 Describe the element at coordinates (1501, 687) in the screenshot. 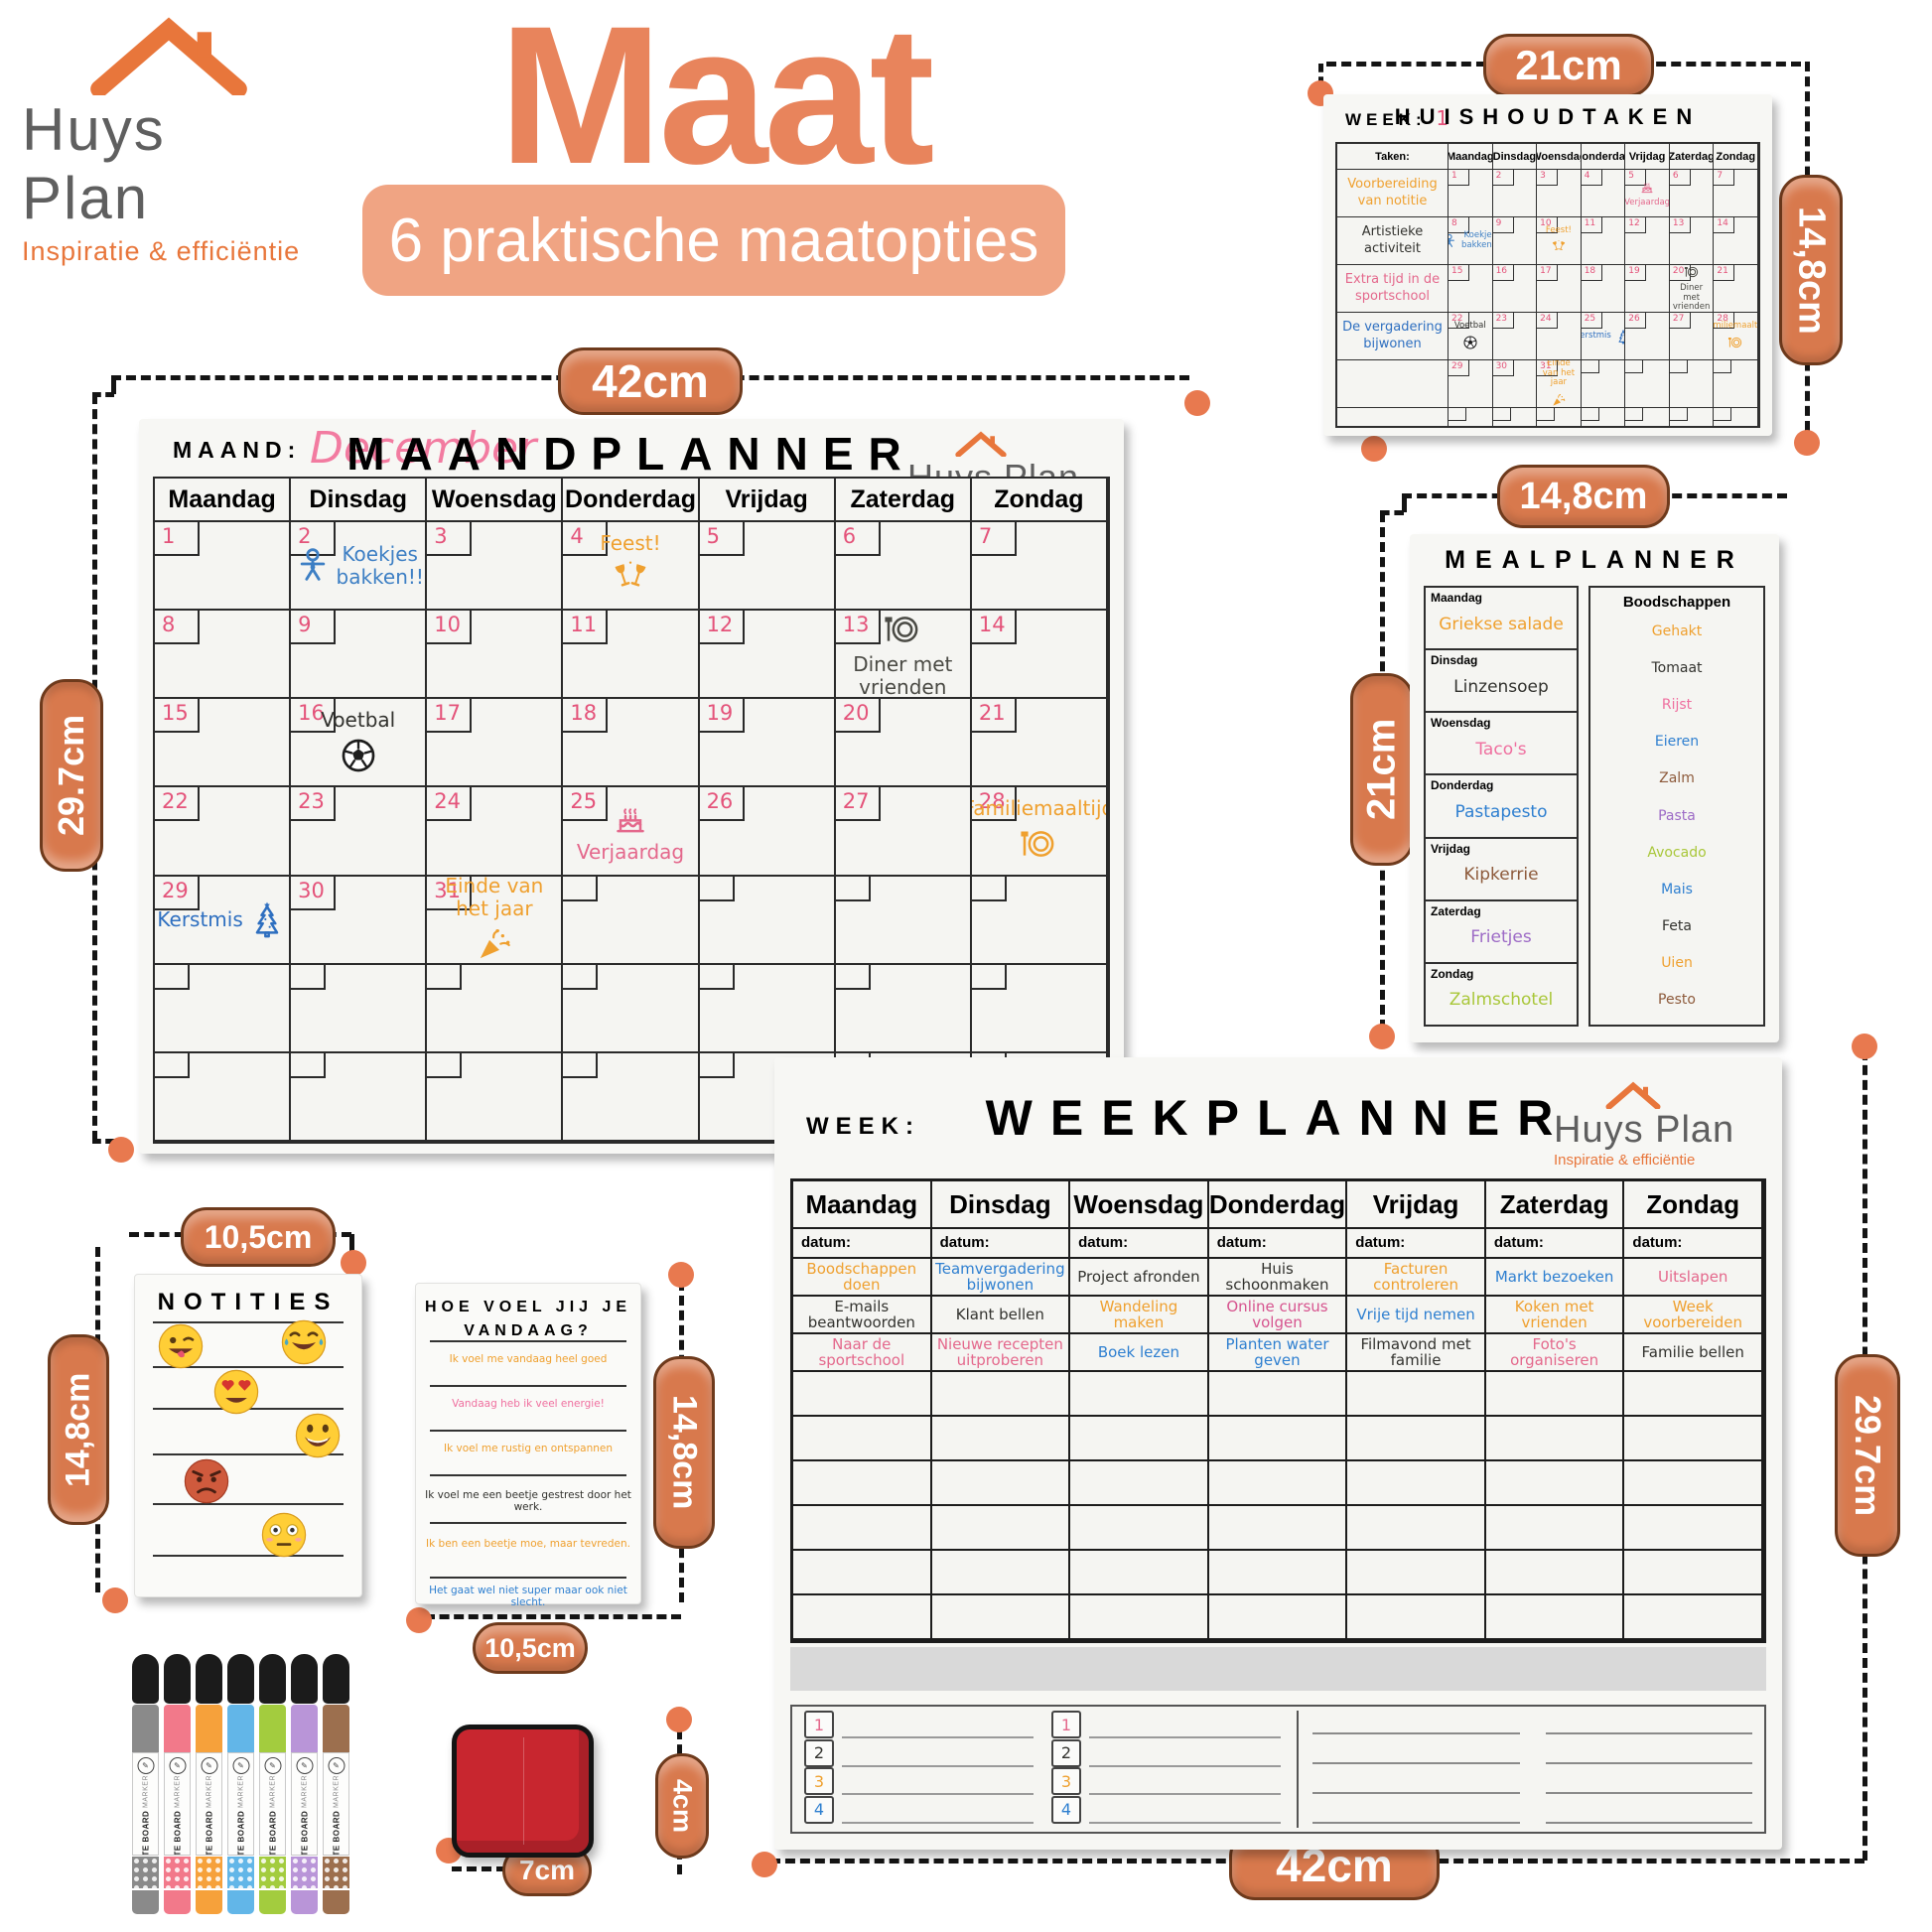

I see `meal-entry: Linzensoep` at that location.